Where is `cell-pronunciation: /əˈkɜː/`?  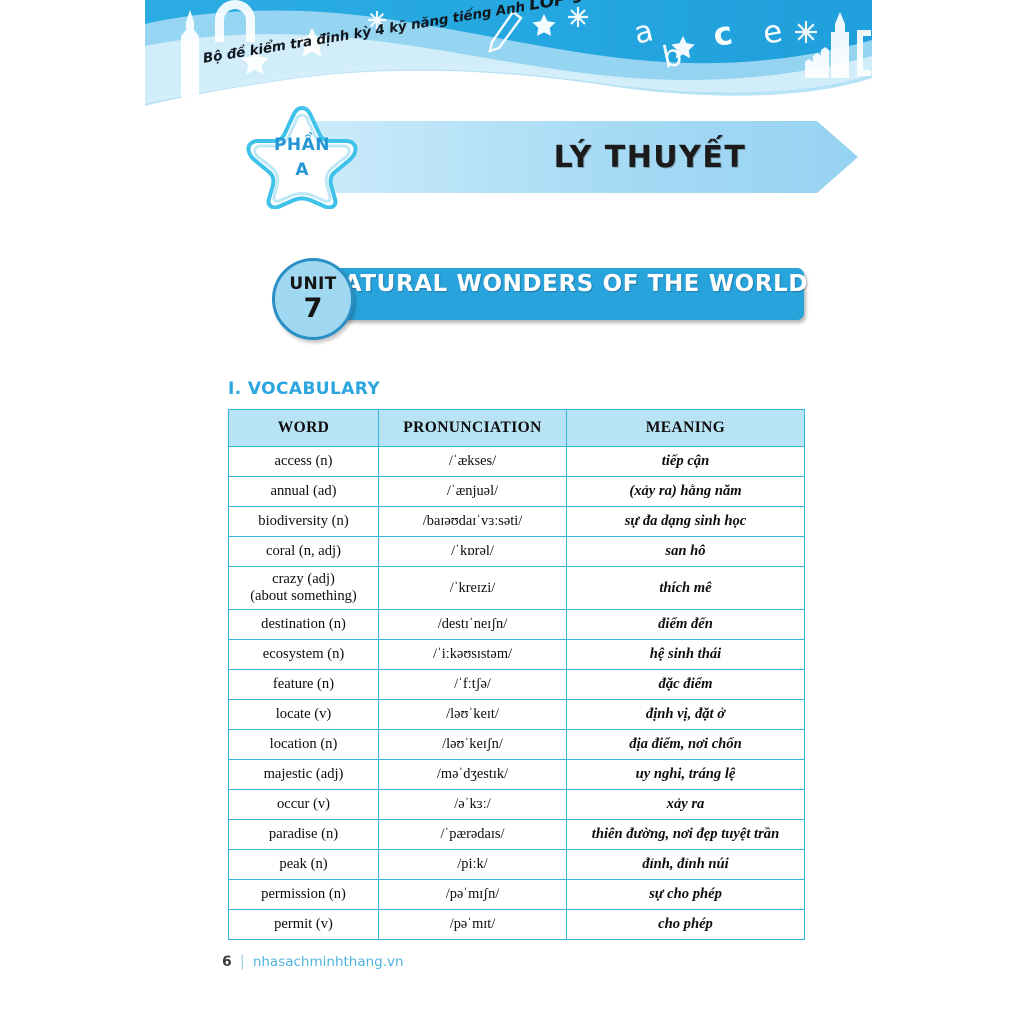
cell-pronunciation: /əˈkɜː/ is located at coordinates (472, 804).